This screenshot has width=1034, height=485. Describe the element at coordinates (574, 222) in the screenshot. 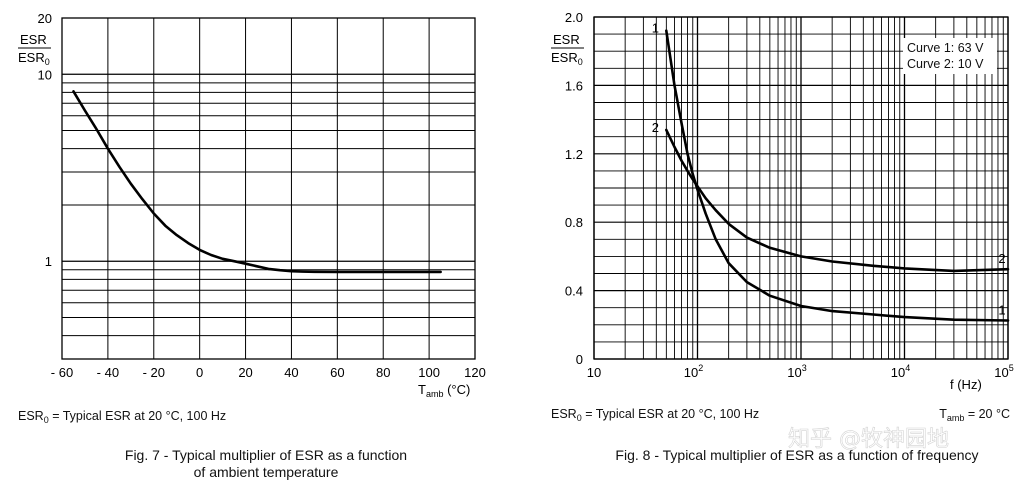

I see `chart2-y-tick-label: 0.8` at that location.